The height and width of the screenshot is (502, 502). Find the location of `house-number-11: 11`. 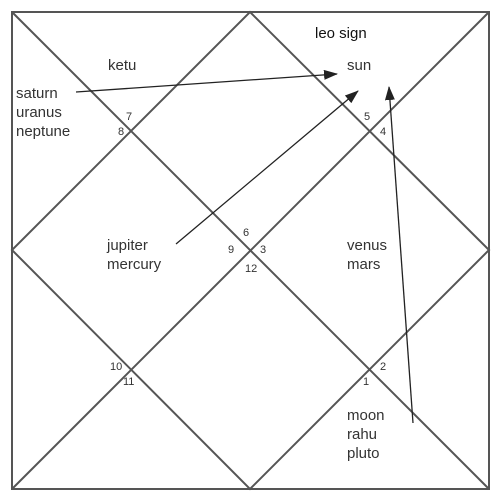

house-number-11: 11 is located at coordinates (128, 382).